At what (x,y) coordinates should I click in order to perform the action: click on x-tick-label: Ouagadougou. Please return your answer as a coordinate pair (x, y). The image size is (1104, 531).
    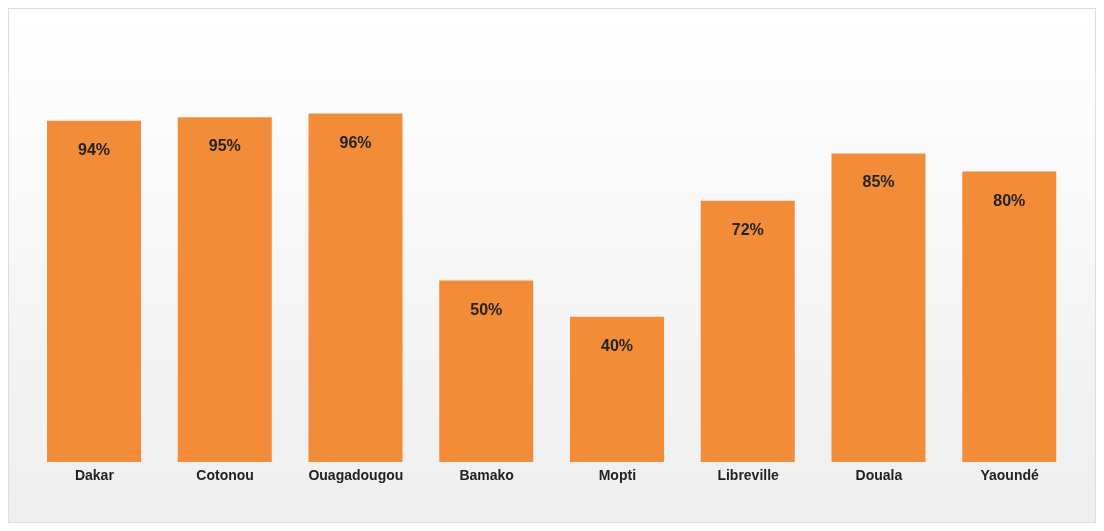
    Looking at the image, I should click on (356, 474).